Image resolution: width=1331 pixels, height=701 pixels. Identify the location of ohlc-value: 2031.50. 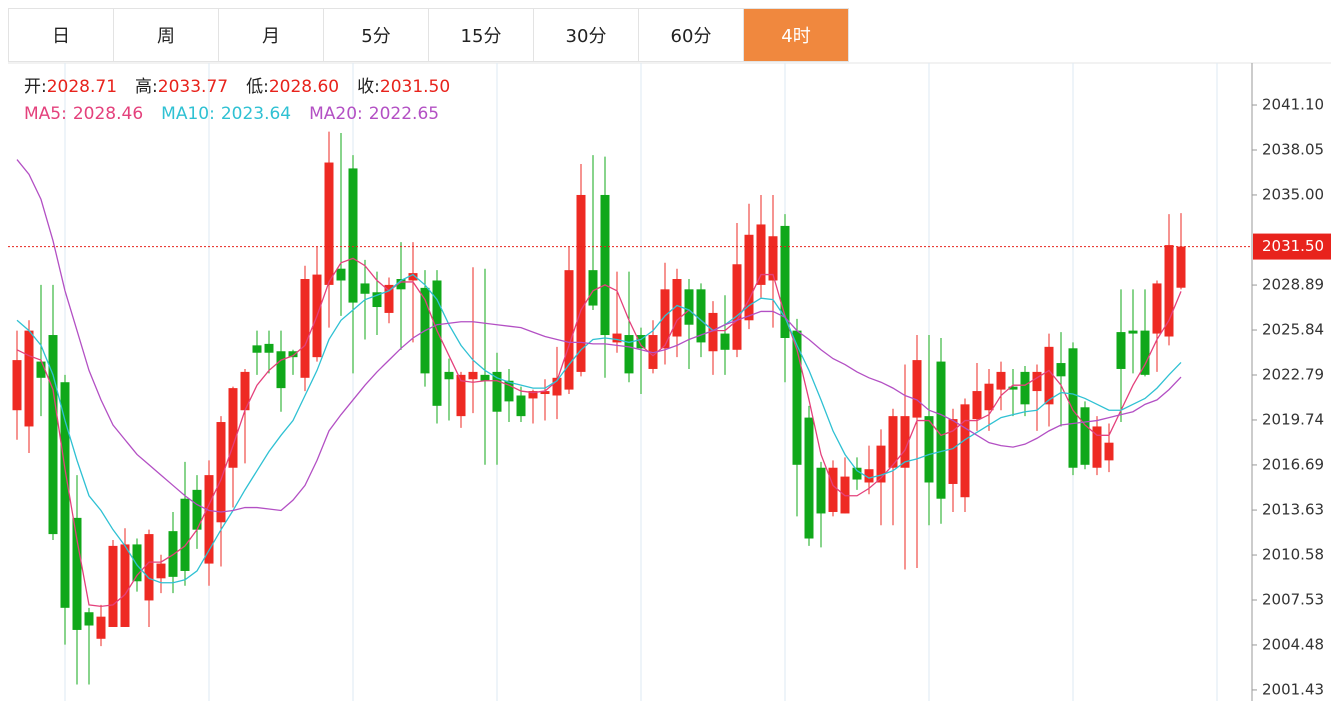
(415, 87).